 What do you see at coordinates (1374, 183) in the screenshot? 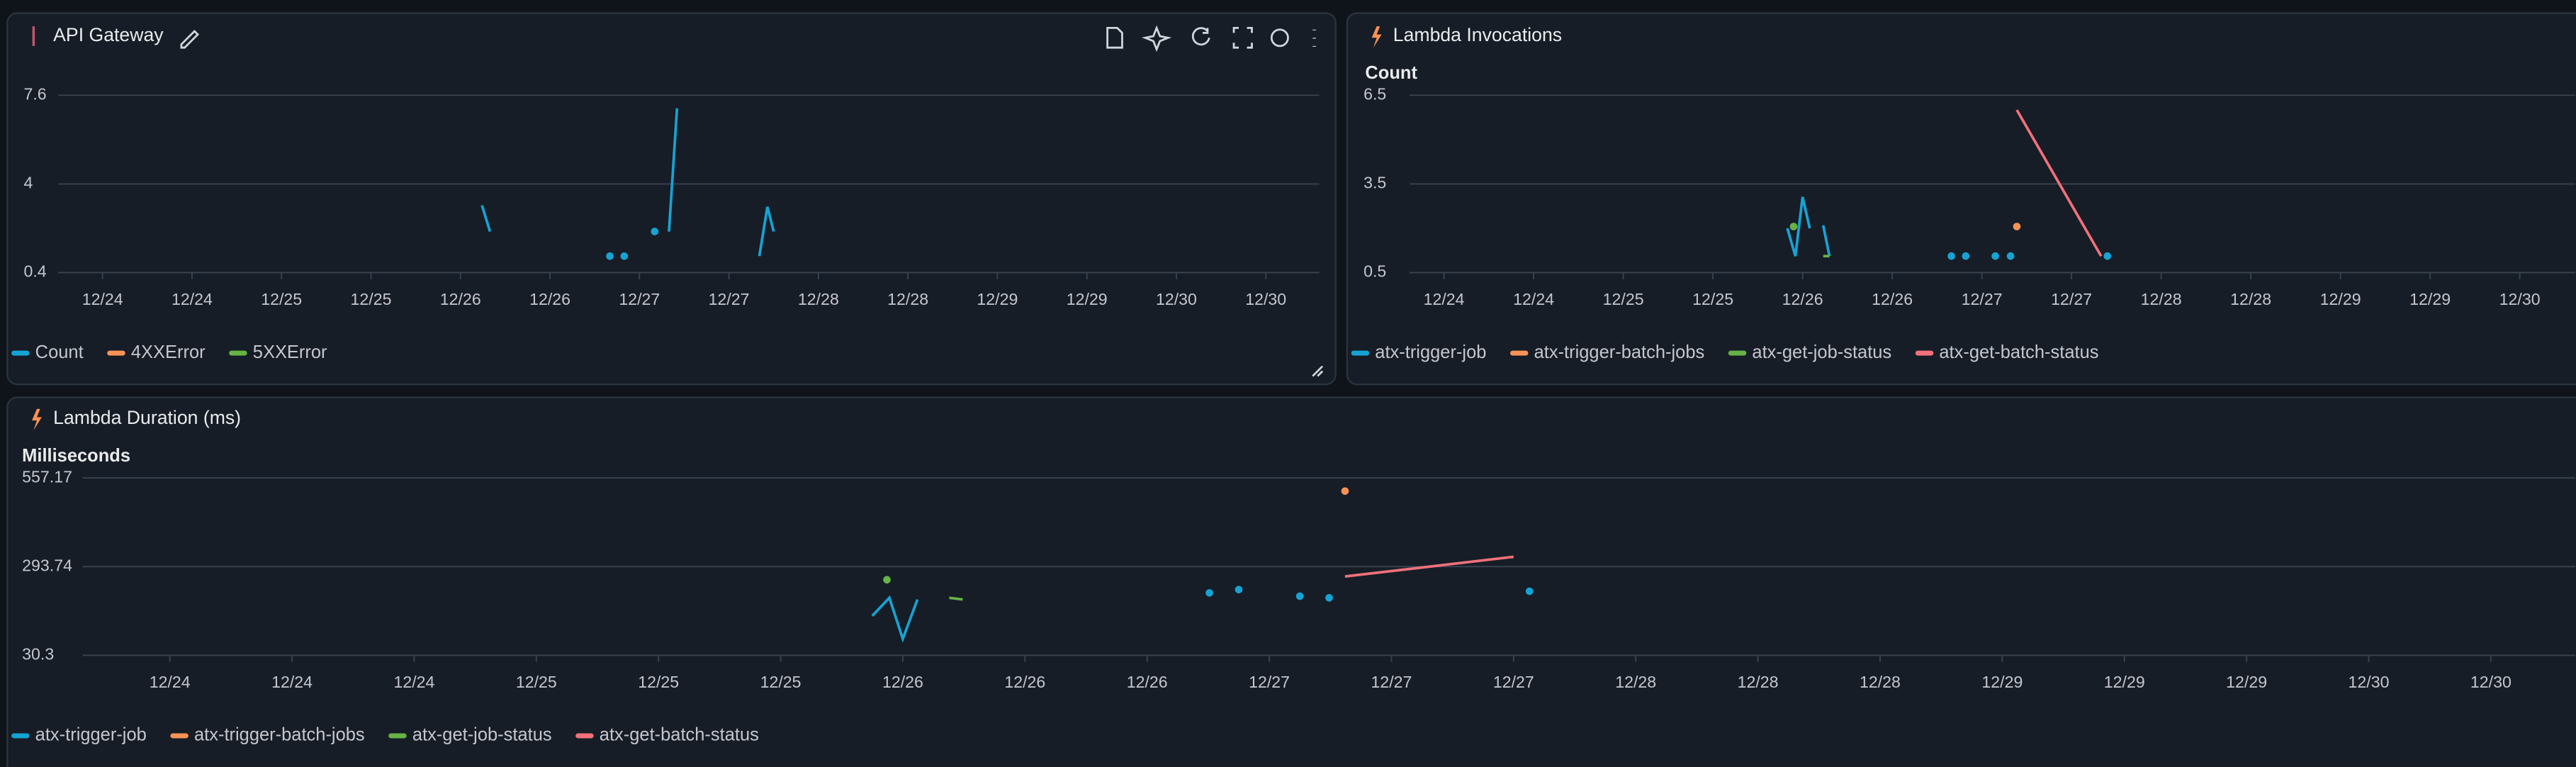
I see `y-tick-label: 3.5` at bounding box center [1374, 183].